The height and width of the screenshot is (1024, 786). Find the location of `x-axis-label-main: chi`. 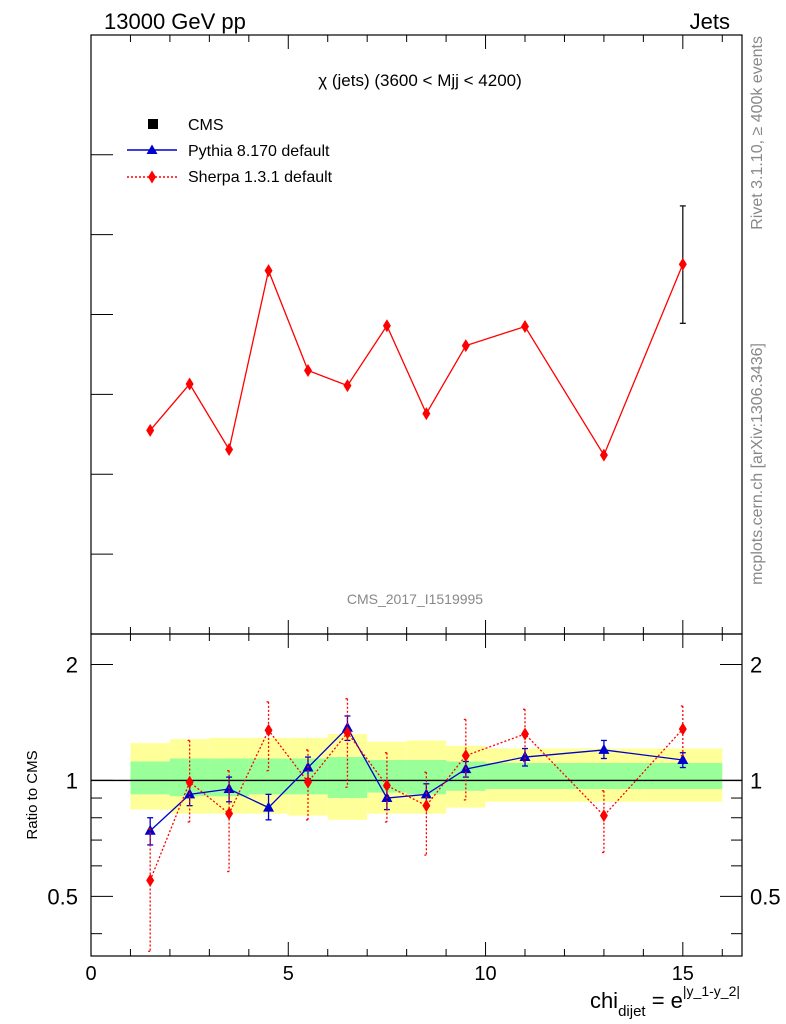

x-axis-label-main: chi is located at coordinates (604, 1000).